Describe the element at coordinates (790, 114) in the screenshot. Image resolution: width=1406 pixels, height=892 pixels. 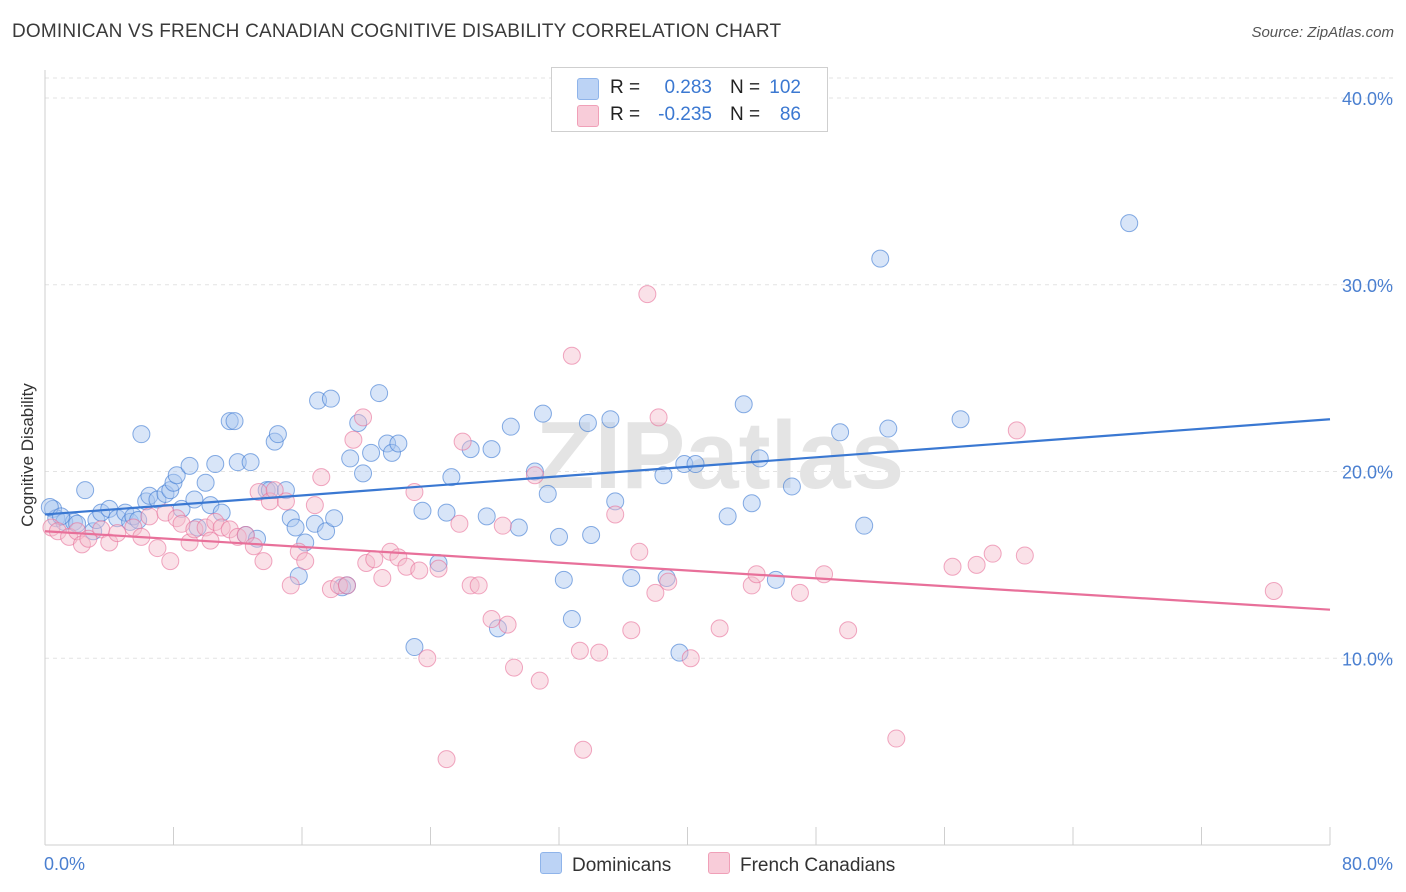
I see `n-value: 86` at that location.